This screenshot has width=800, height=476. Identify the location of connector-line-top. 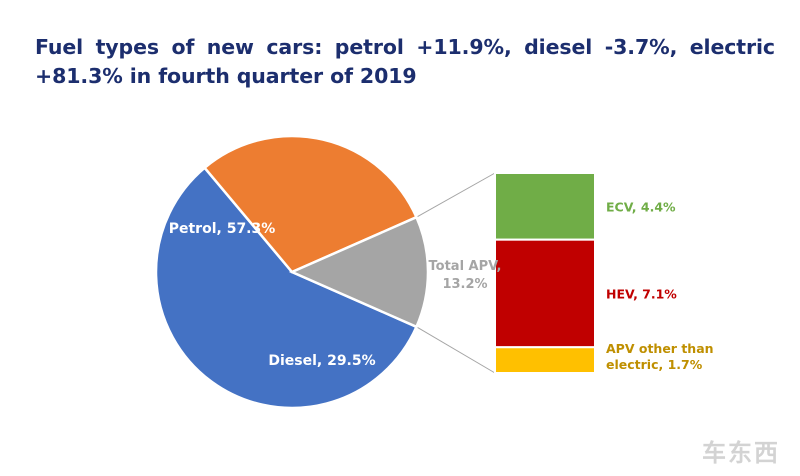
(456, 195).